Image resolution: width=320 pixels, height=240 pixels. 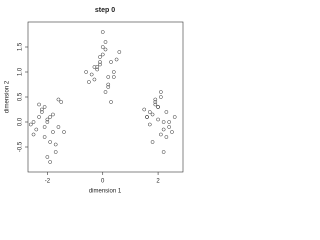 What do you see at coordinates (105, 192) in the screenshot?
I see `x-axis-label: dimension 1` at bounding box center [105, 192].